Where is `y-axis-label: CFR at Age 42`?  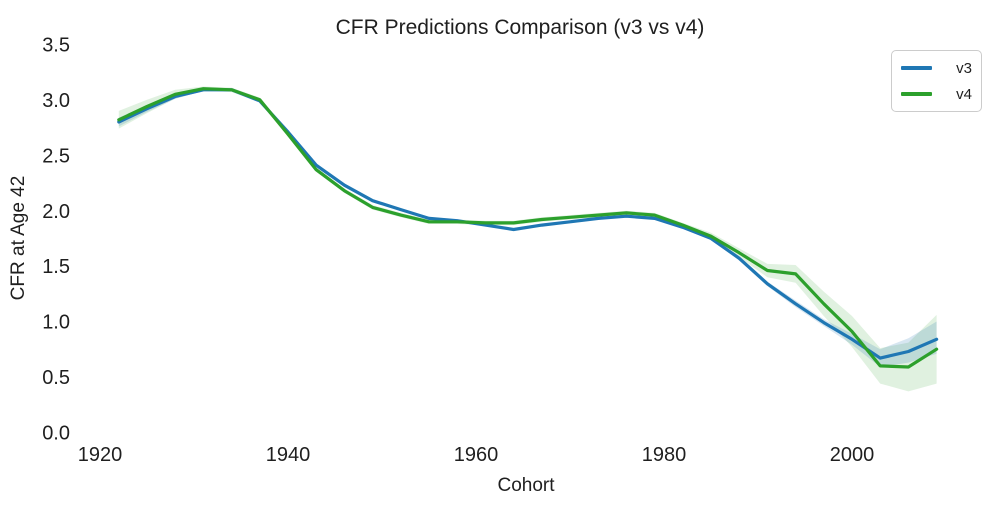
y-axis-label: CFR at Age 42 is located at coordinates (18, 238).